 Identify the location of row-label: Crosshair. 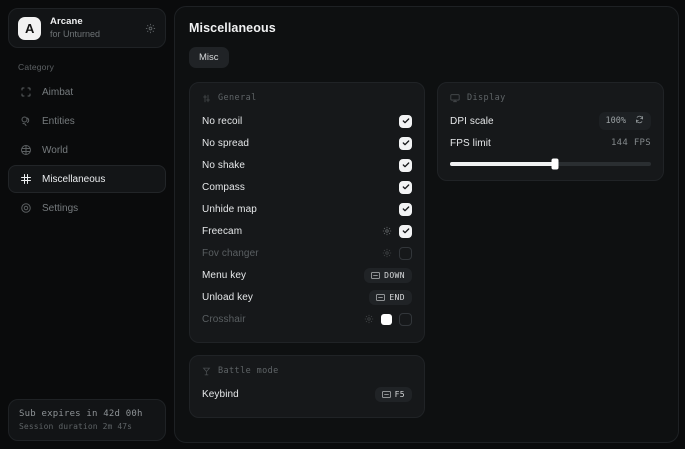
(224, 319).